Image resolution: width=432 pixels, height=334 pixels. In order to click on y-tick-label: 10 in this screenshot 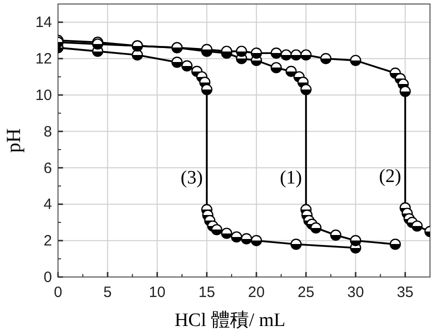, I will do `click(43, 95)`.